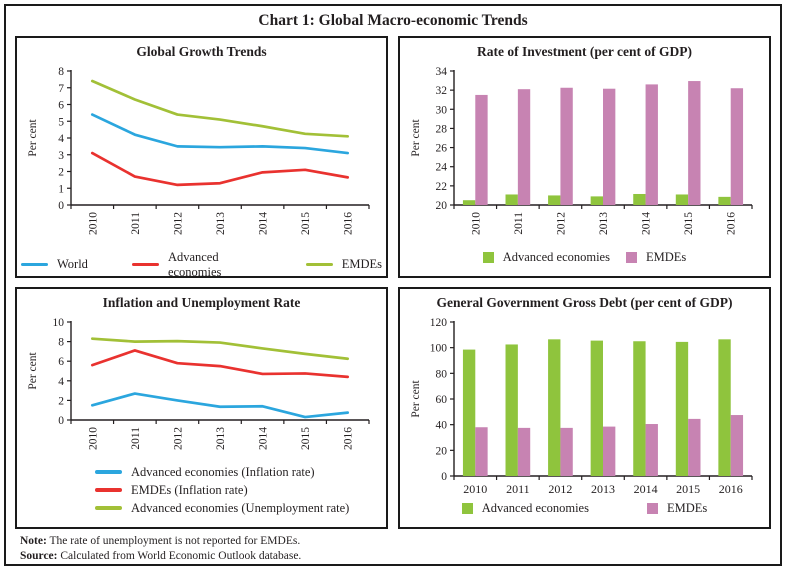  What do you see at coordinates (54, 264) in the screenshot?
I see `legend-item: World` at bounding box center [54, 264].